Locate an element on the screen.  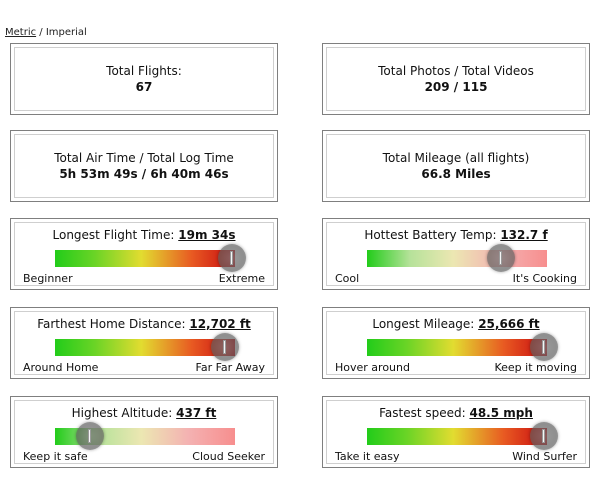
total-flights-card: Total Flights: 67 is located at coordinates (144, 79).